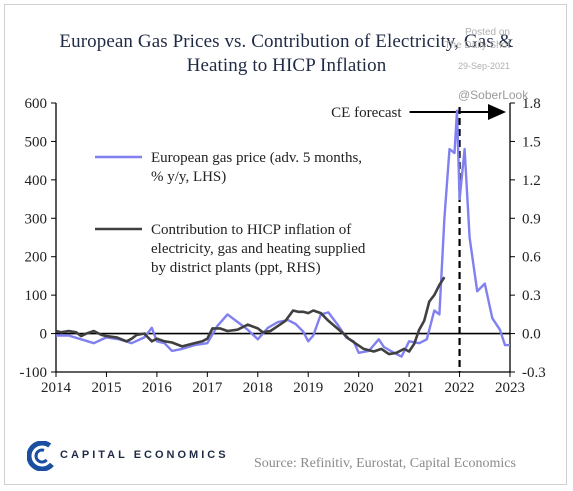 This screenshot has width=573, height=491. What do you see at coordinates (510, 388) in the screenshot?
I see `x-tick-label: 2023` at bounding box center [510, 388].